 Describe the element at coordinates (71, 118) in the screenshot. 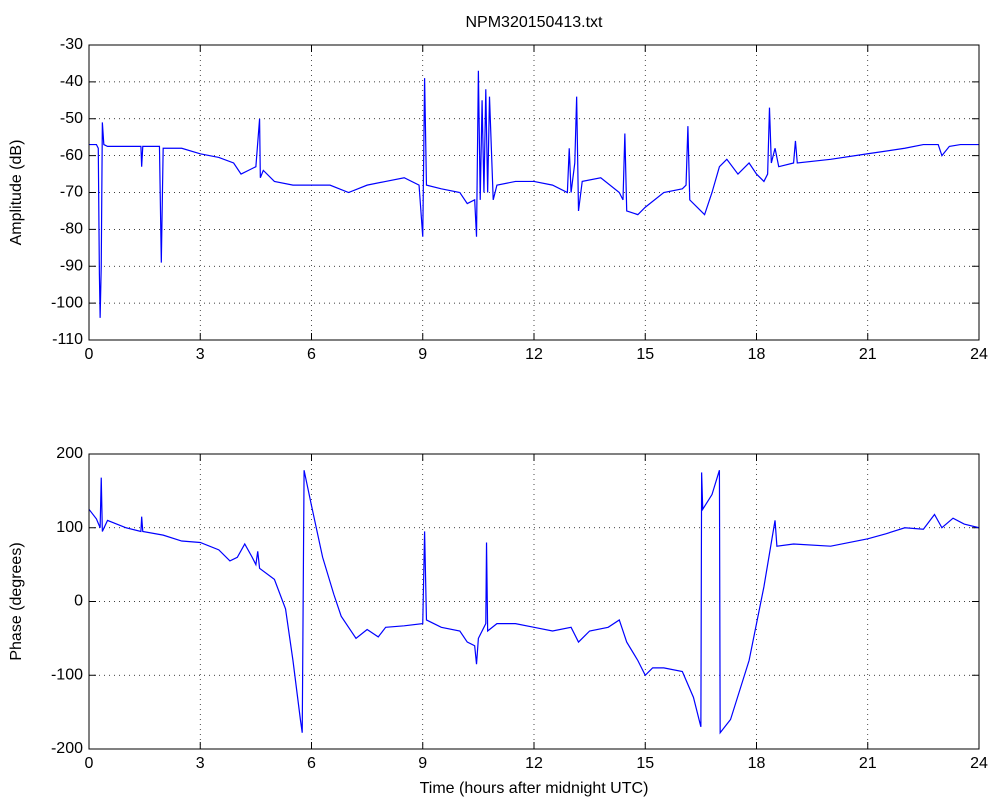

I see `y-tick-label: -50` at that location.